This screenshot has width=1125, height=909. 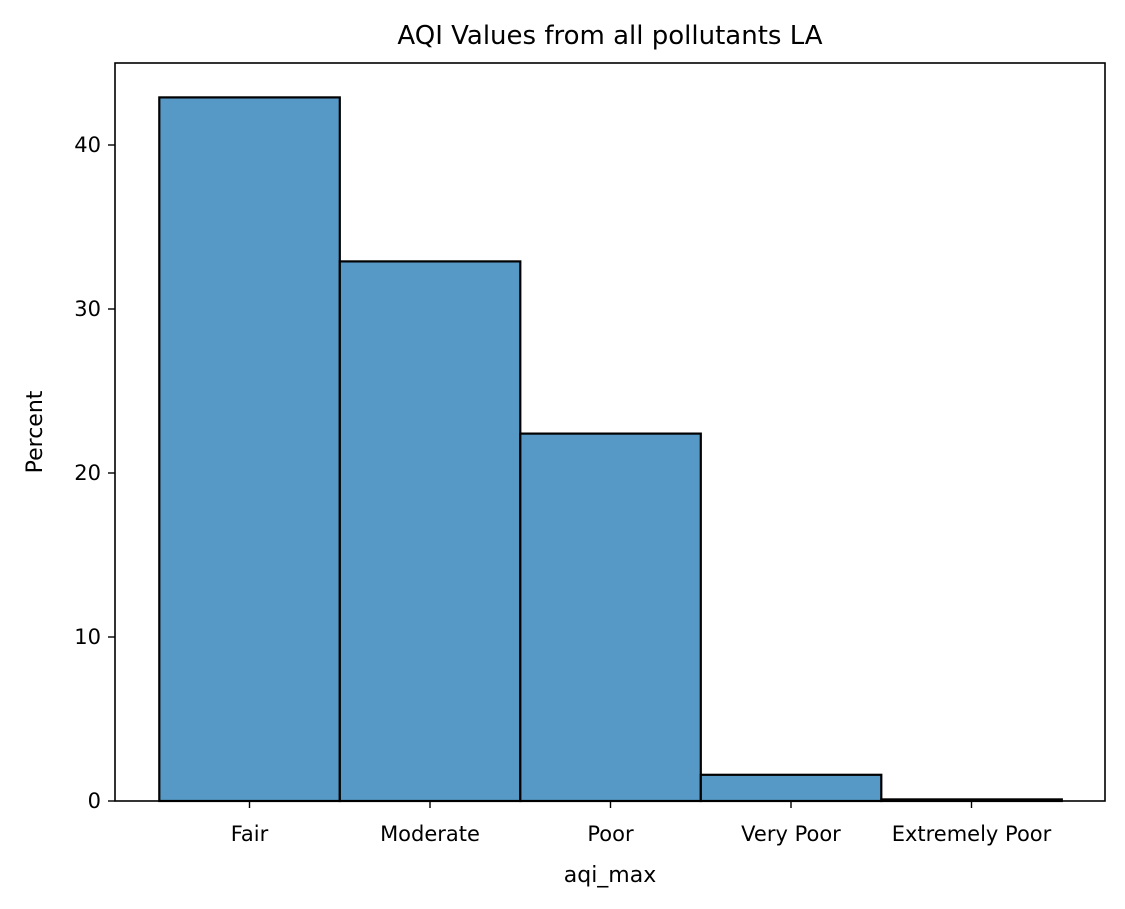 What do you see at coordinates (35, 431) in the screenshot?
I see `y-axis-label: Percent` at bounding box center [35, 431].